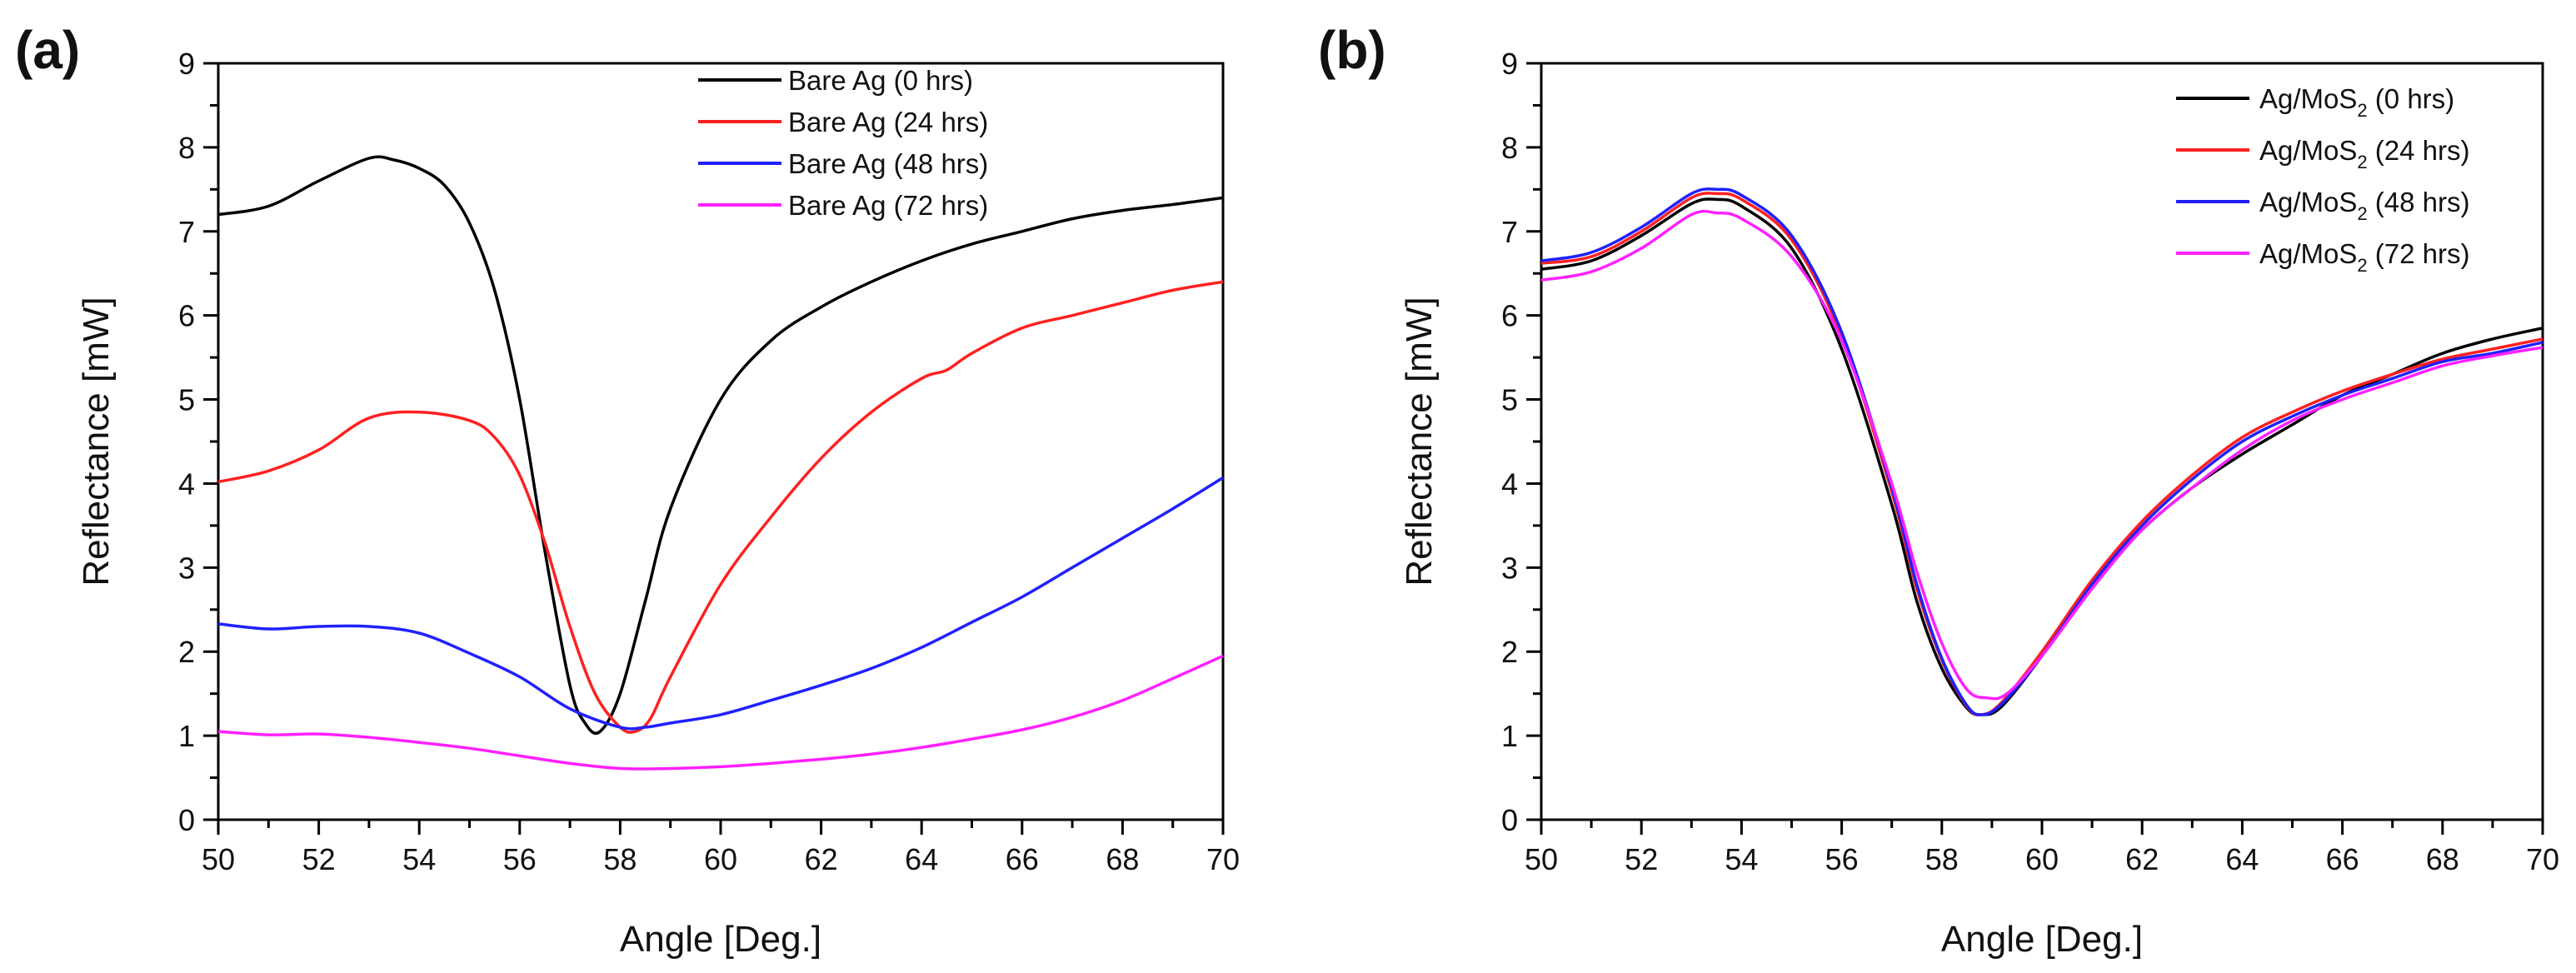 The image size is (2576, 973). I want to click on legend-label: Ag/MoS2 (24 hrs), so click(2364, 153).